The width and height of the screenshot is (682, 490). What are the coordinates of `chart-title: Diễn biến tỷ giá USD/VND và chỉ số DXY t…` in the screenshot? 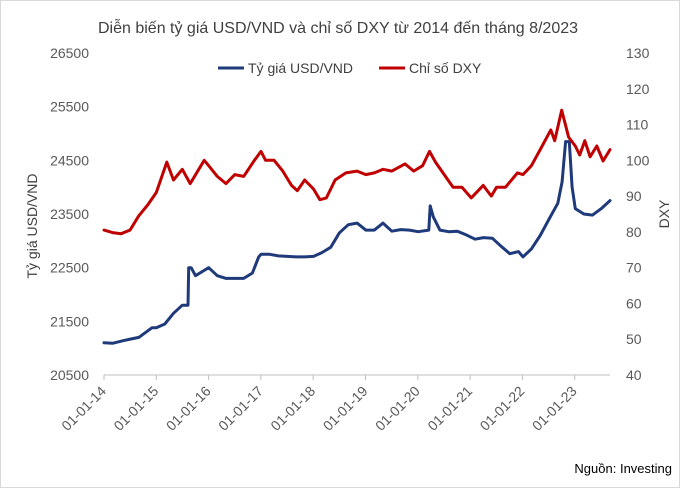 It's located at (338, 27).